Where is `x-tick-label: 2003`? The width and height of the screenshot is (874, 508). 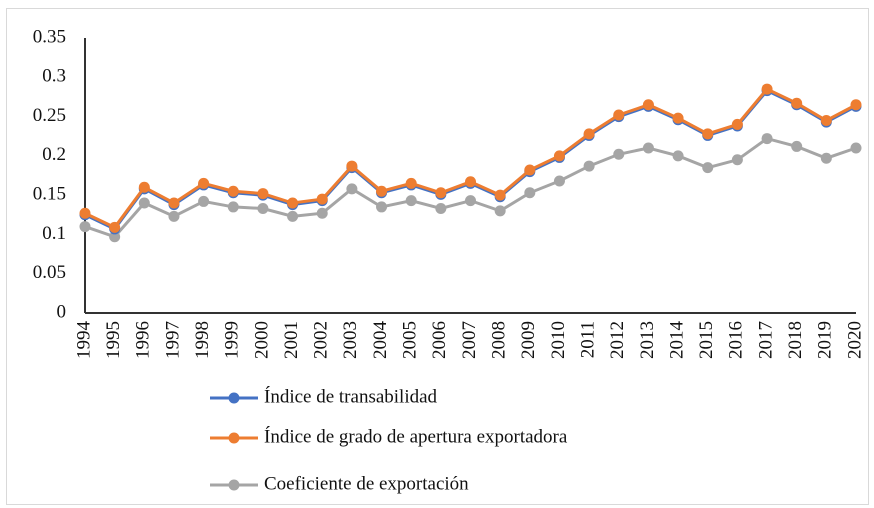
x-tick-label: 2003 is located at coordinates (350, 340).